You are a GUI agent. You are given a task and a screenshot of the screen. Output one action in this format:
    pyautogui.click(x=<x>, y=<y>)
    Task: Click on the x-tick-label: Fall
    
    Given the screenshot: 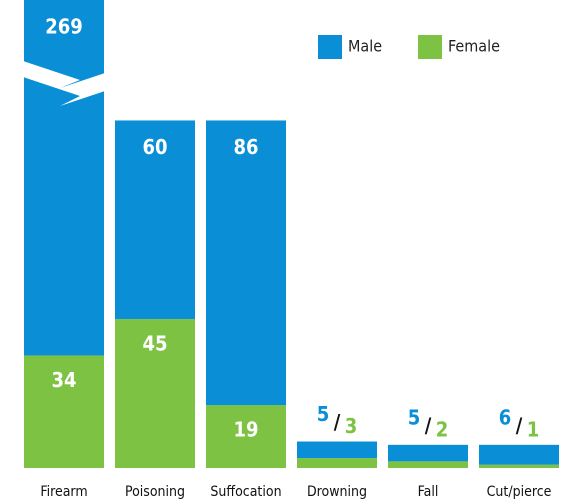 What is the action you would take?
    pyautogui.click(x=428, y=492)
    